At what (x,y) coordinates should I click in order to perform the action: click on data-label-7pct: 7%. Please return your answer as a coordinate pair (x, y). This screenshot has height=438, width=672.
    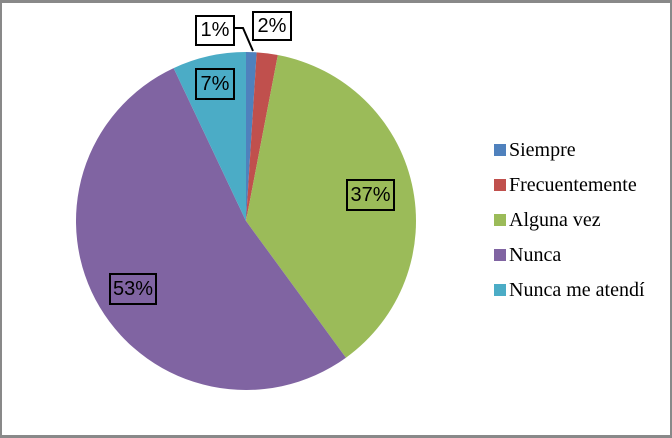
    Looking at the image, I should click on (215, 84).